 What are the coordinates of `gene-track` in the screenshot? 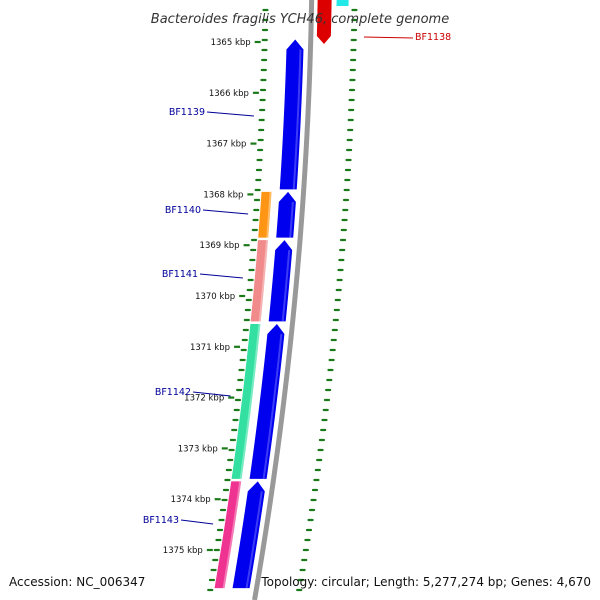 It's located at (268, 314).